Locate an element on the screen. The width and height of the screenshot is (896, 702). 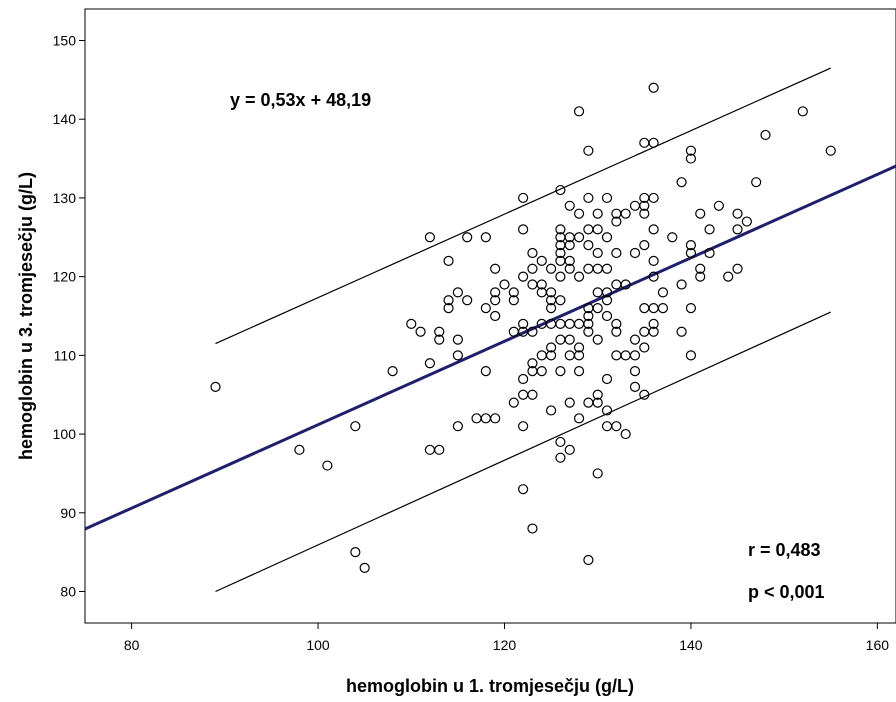
equation-label: y = 0,53x + 48,19 is located at coordinates (300, 100).